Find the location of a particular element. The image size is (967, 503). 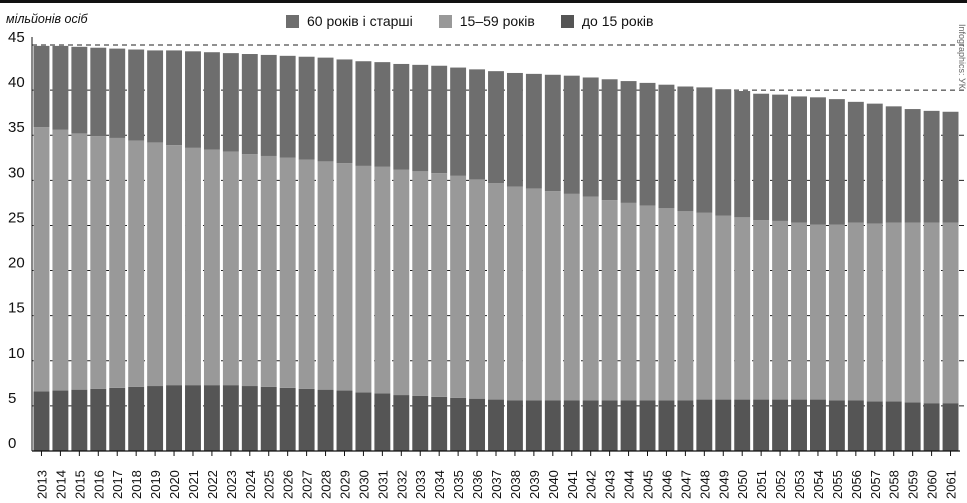

legend-item-15-59: 15–59 років is located at coordinates (486, 21).